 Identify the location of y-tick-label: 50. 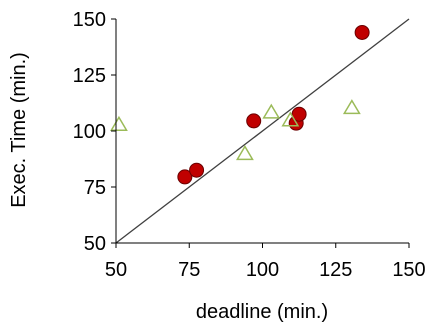
(95, 244).